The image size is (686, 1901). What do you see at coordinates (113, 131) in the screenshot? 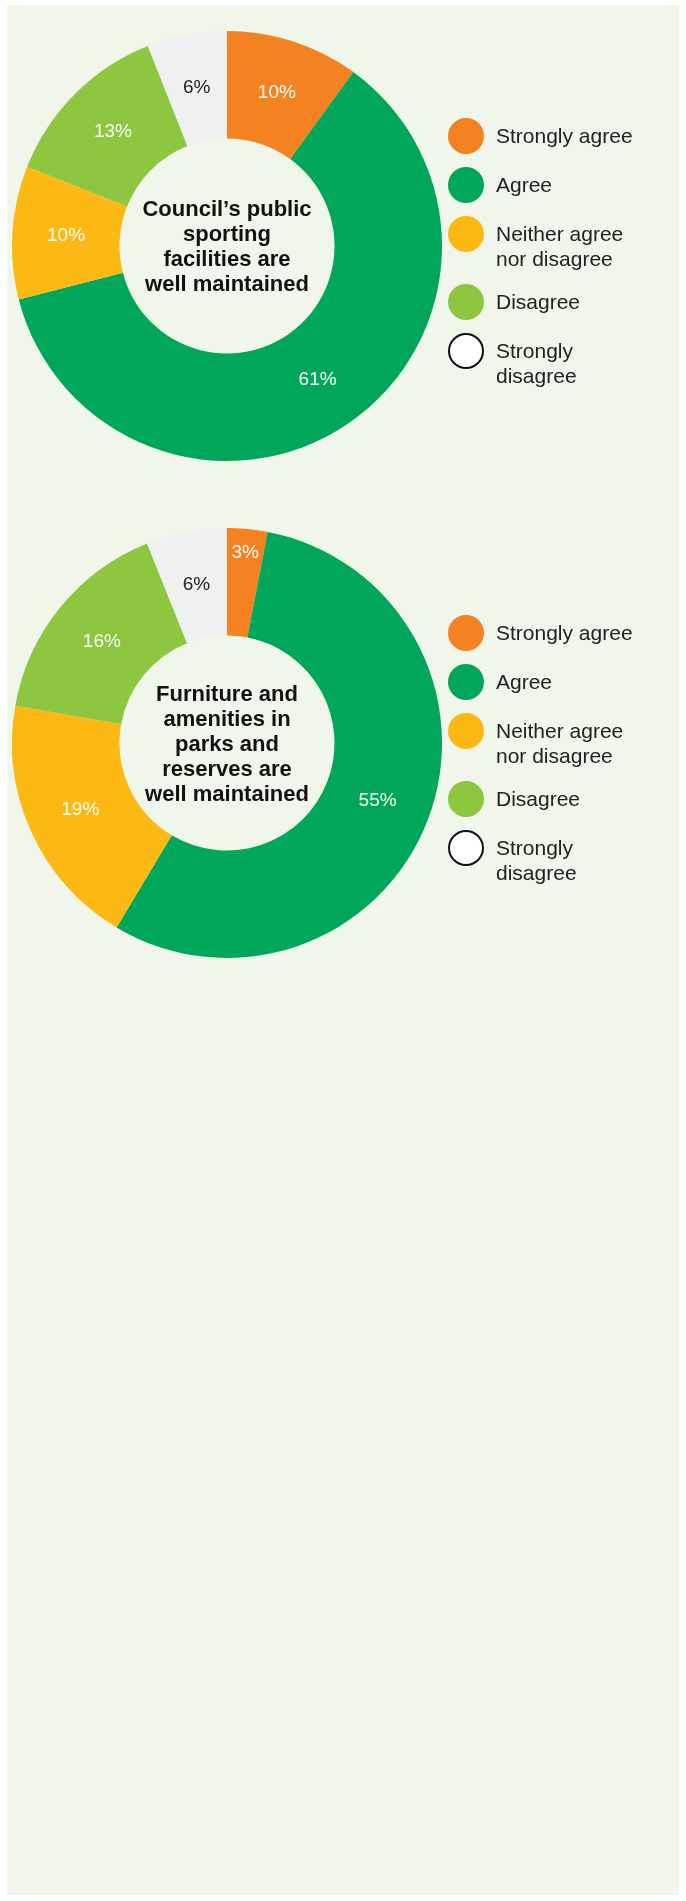
I see `data-label: 13%` at bounding box center [113, 131].